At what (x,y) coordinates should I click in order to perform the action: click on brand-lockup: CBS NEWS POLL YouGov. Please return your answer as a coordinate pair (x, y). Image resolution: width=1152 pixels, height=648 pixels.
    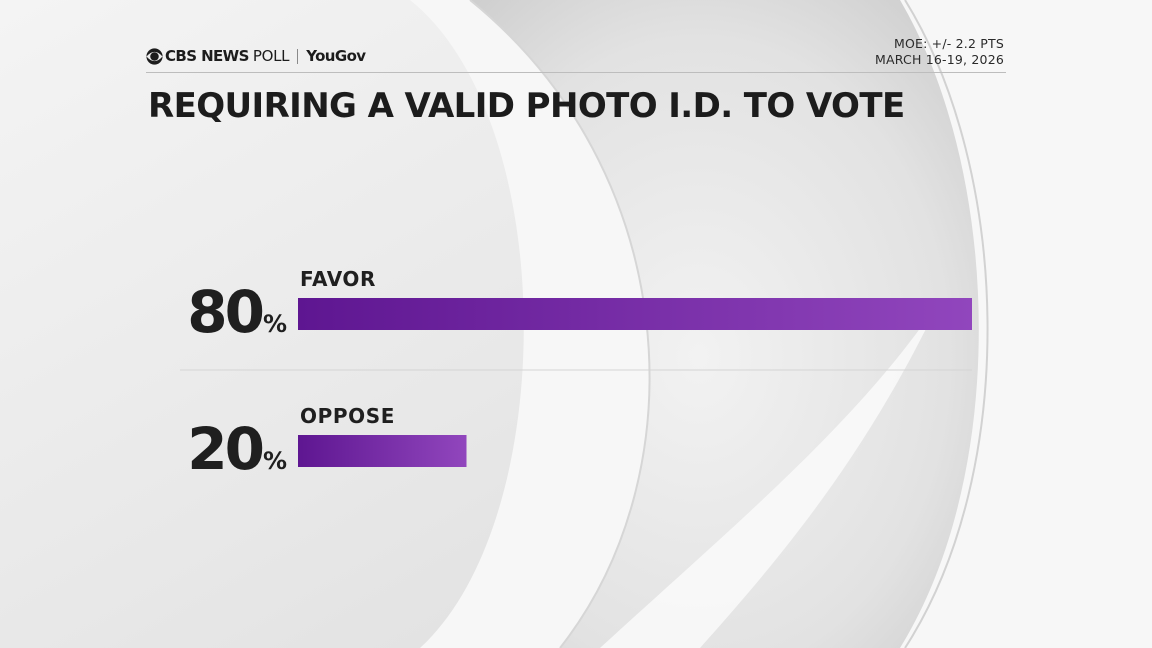
    Looking at the image, I should click on (256, 56).